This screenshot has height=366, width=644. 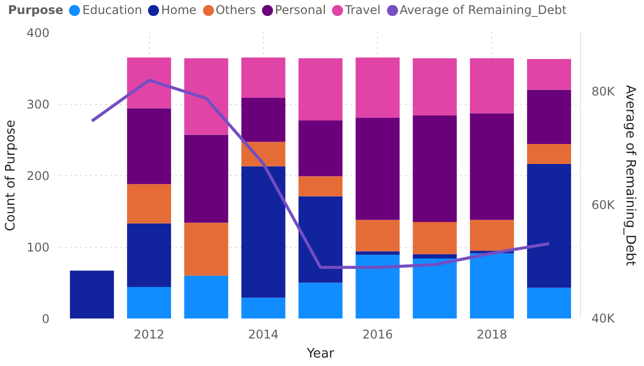 What do you see at coordinates (604, 205) in the screenshot?
I see `y2-tick-label: 60K` at bounding box center [604, 205].